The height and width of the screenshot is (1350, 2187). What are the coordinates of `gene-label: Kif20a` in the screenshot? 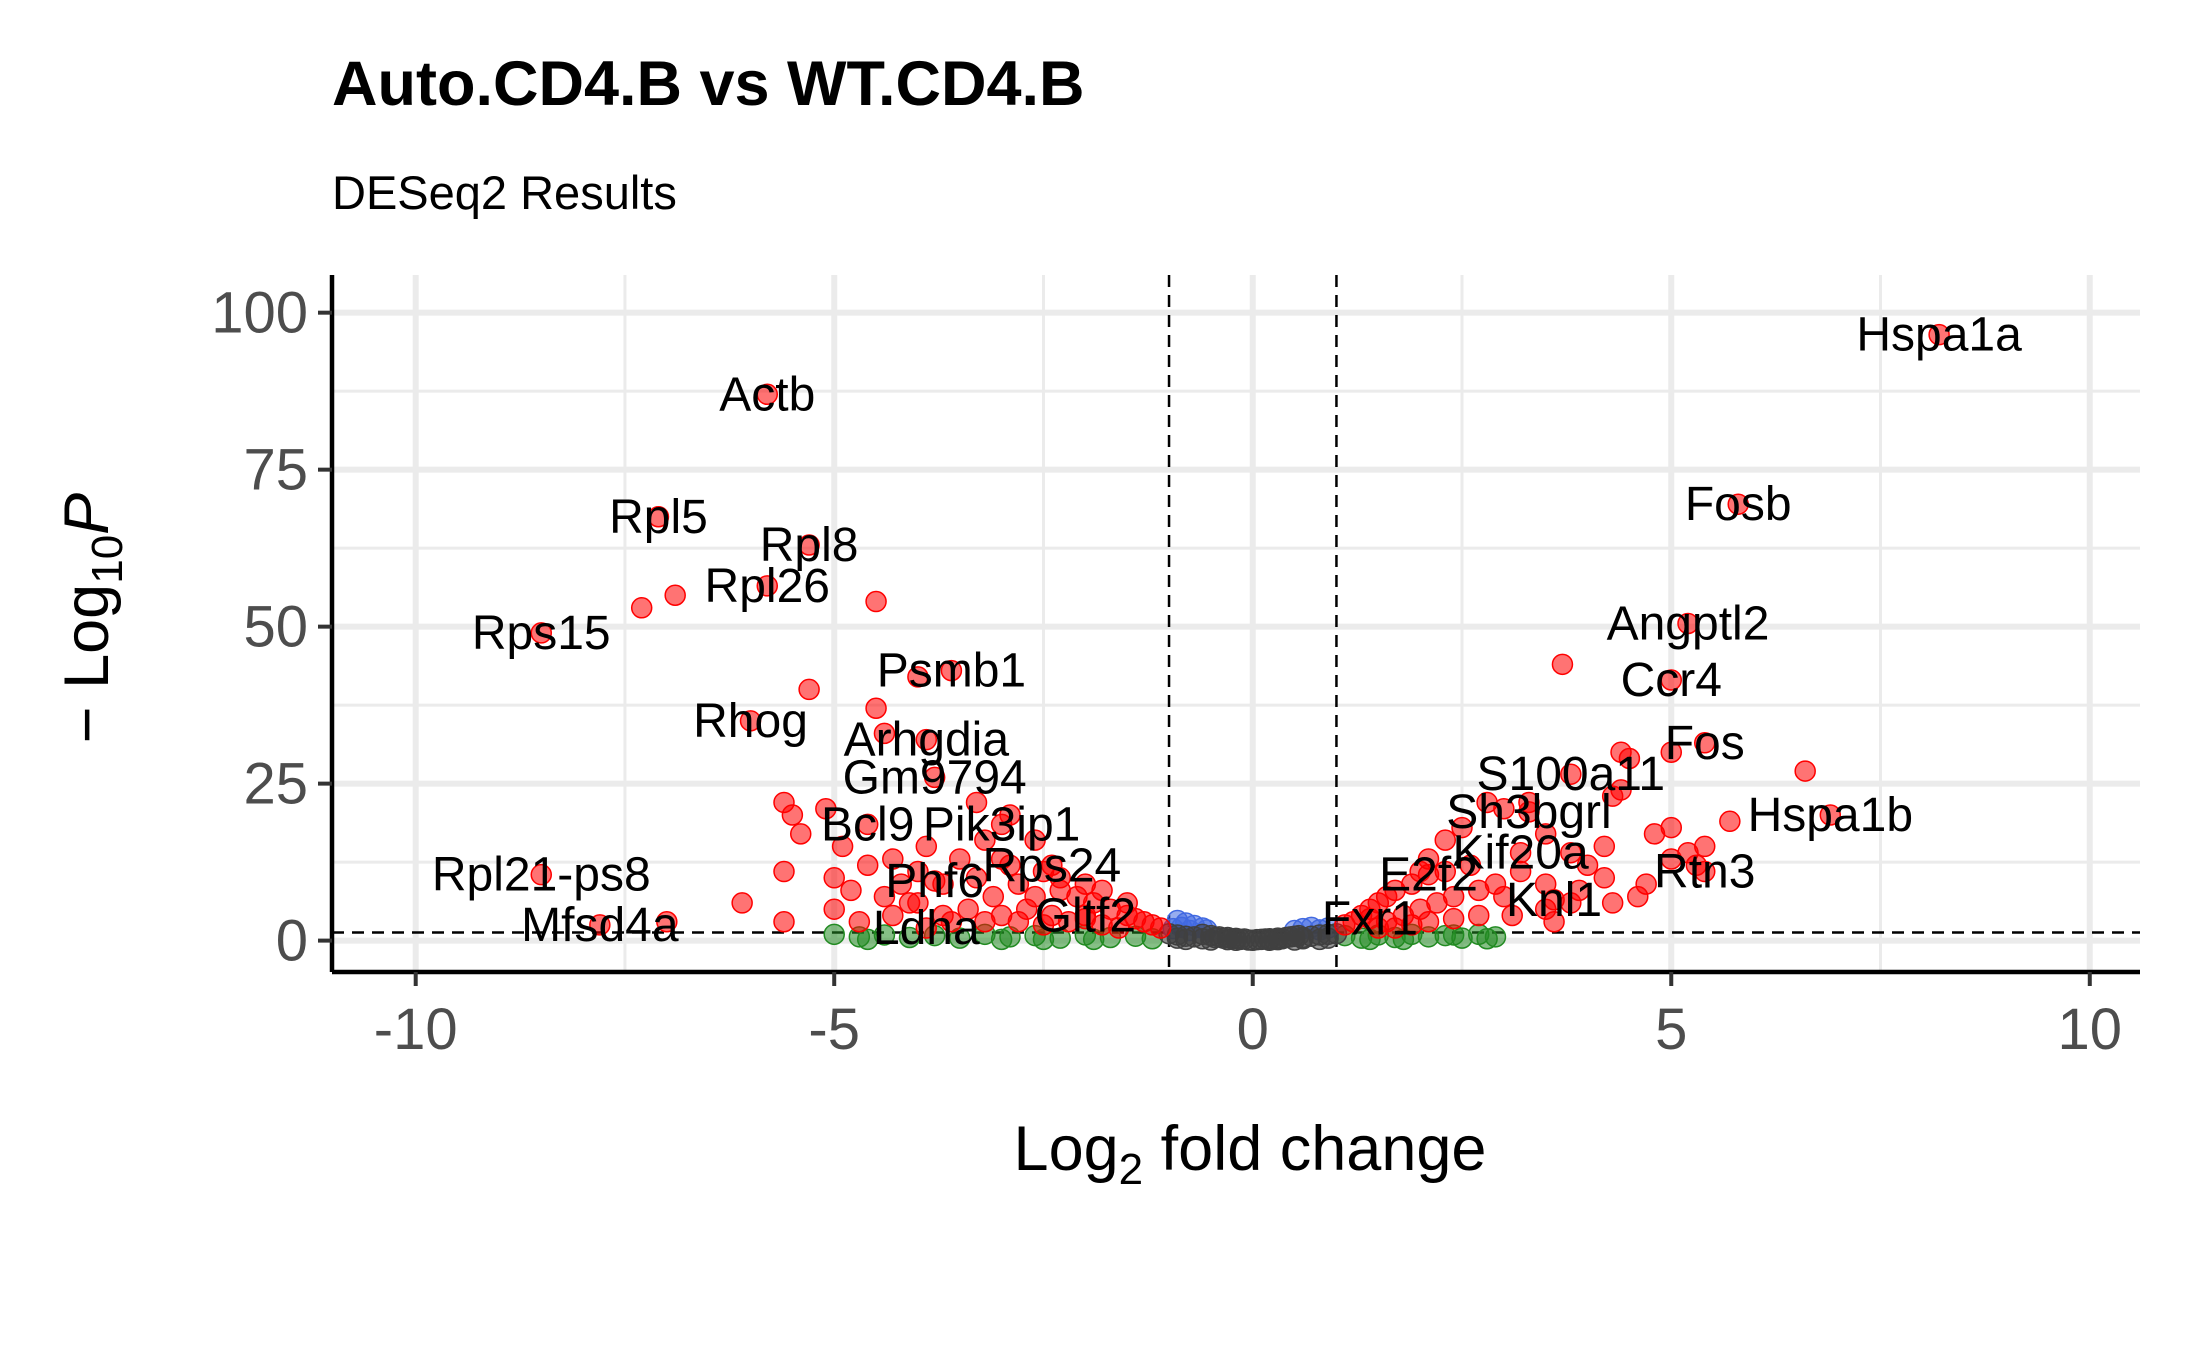 It's located at (1521, 853).